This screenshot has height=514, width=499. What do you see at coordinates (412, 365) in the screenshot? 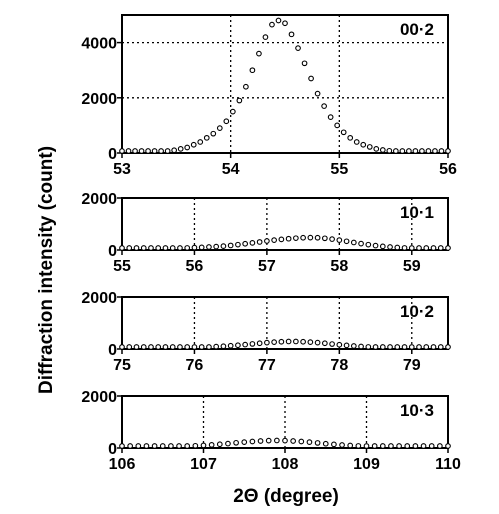
I see `x-tick-label: 79` at bounding box center [412, 365].